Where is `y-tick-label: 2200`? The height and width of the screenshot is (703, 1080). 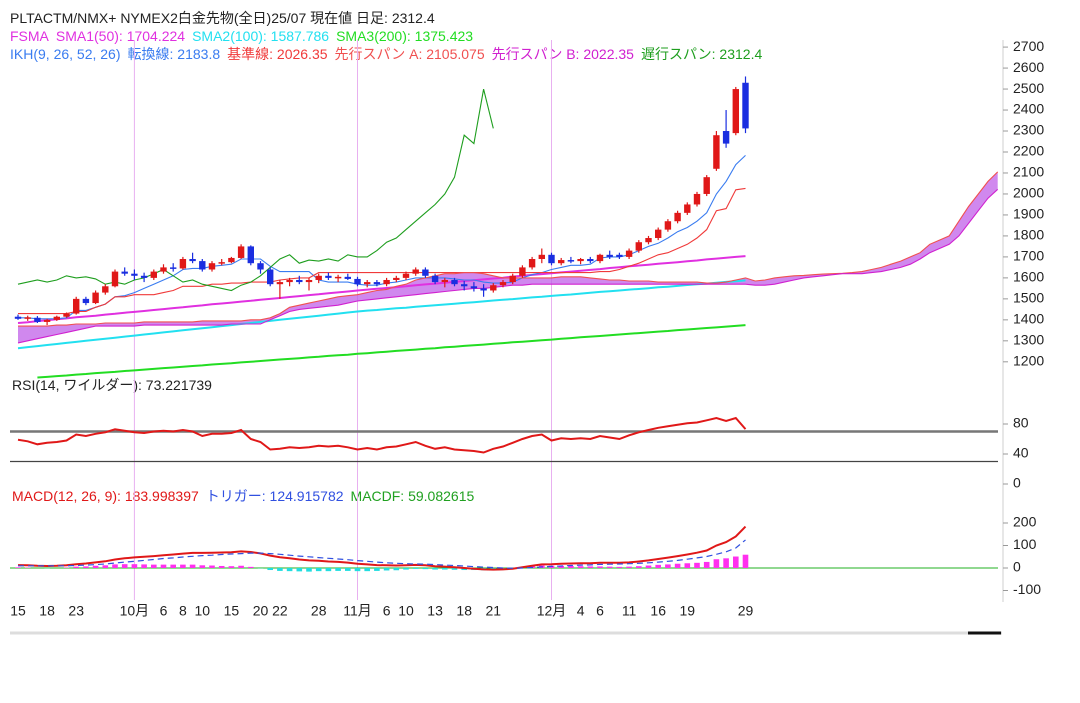
y-tick-label: 2200 is located at coordinates (1028, 151).